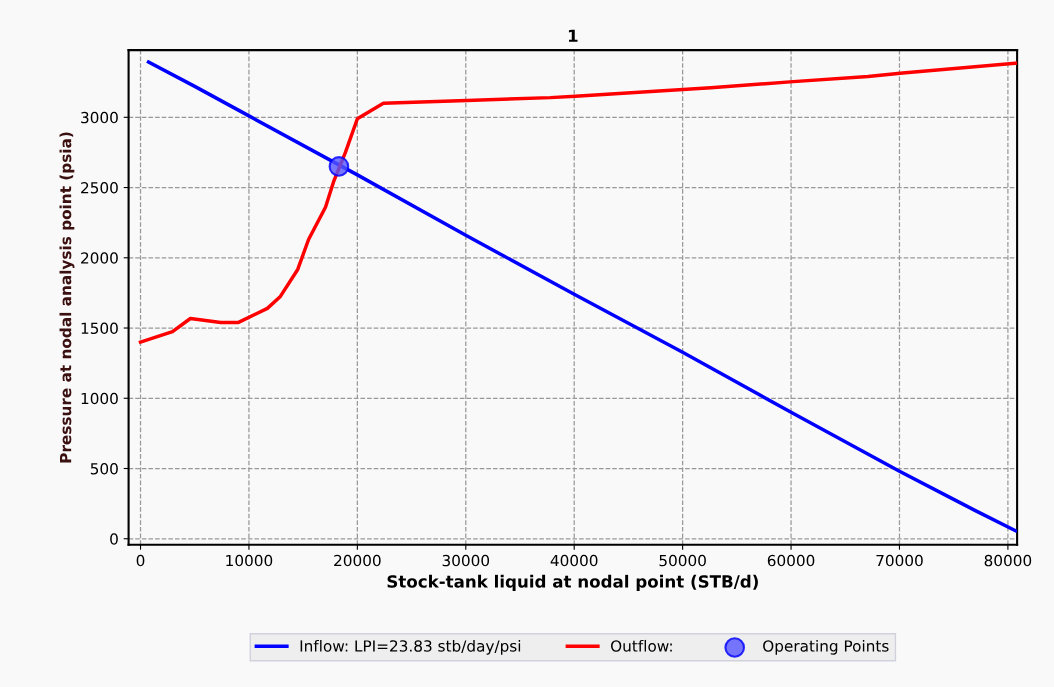  I want to click on x-tick-label: 80000, so click(1008, 560).